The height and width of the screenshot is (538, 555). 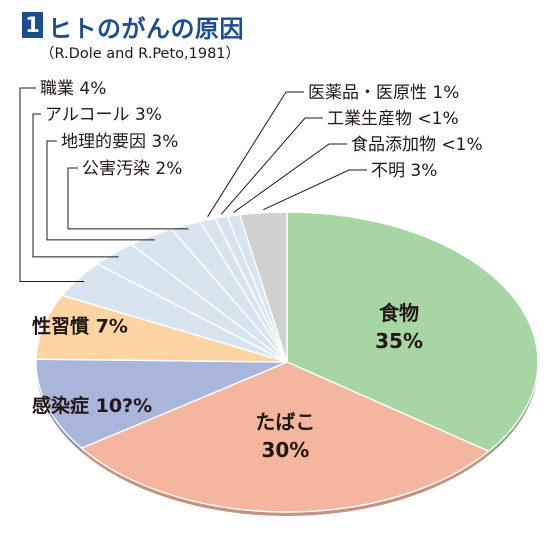 I want to click on slice-label-2: 感染症 10?%, so click(x=92, y=405).